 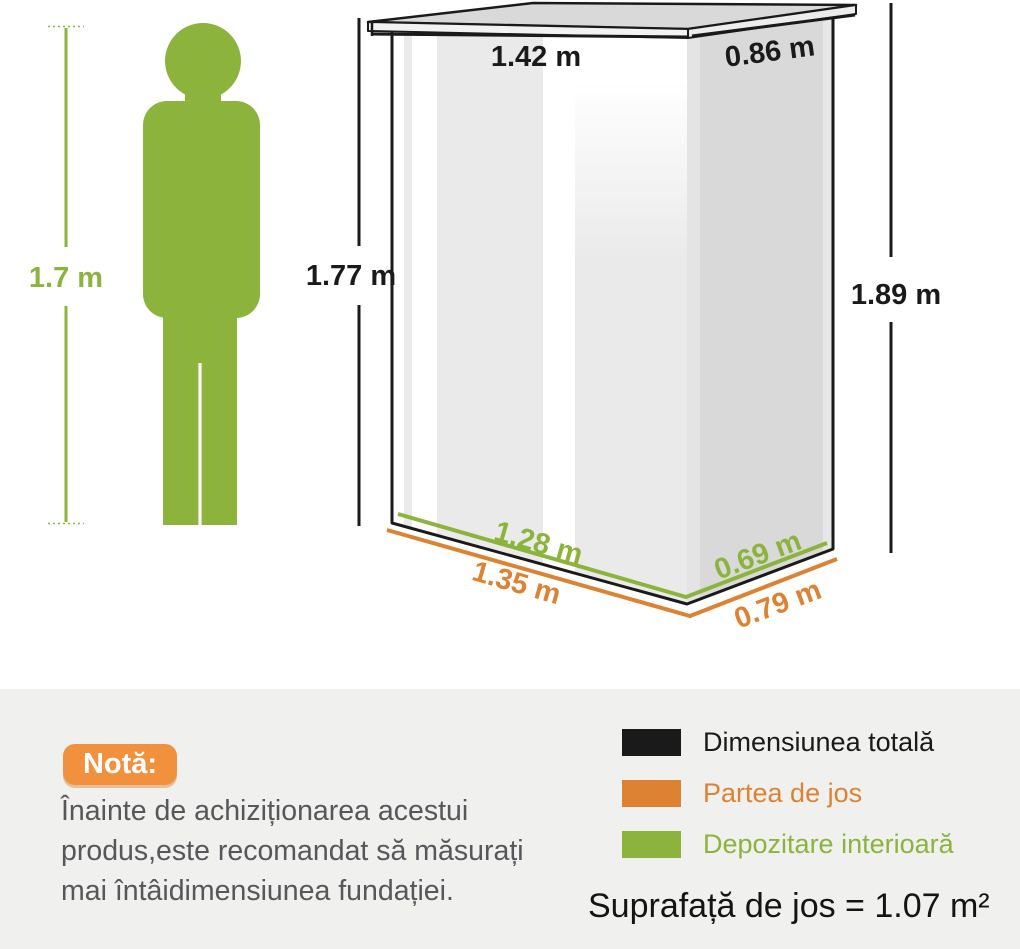 What do you see at coordinates (783, 793) in the screenshot?
I see `legend-label-base: Partea de jos` at bounding box center [783, 793].